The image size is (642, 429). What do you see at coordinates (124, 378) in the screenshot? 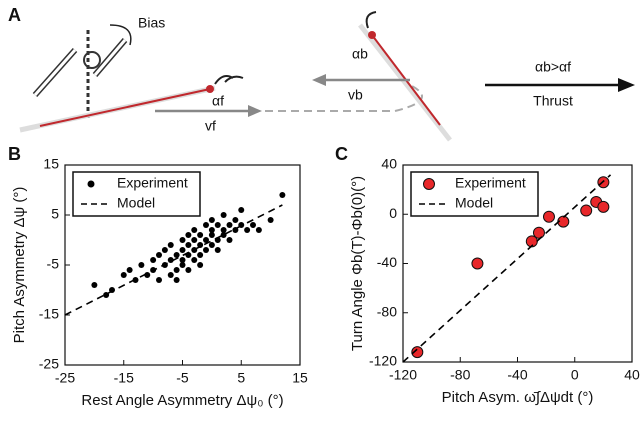
I see `x-tick-label: -15` at bounding box center [124, 378].